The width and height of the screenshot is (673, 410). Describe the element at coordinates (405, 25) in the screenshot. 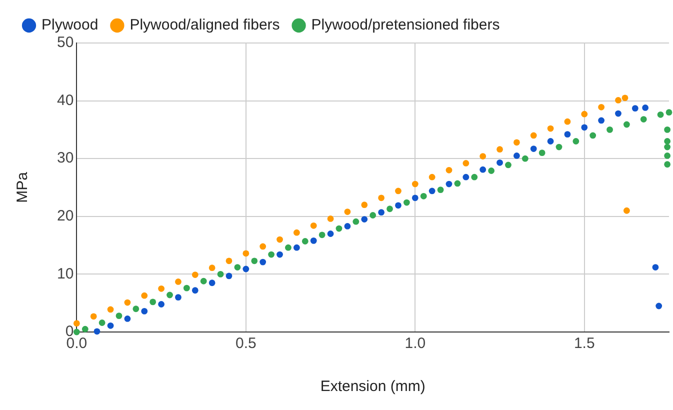

I see `legend-label: Plywood/pretensioned fibers` at that location.